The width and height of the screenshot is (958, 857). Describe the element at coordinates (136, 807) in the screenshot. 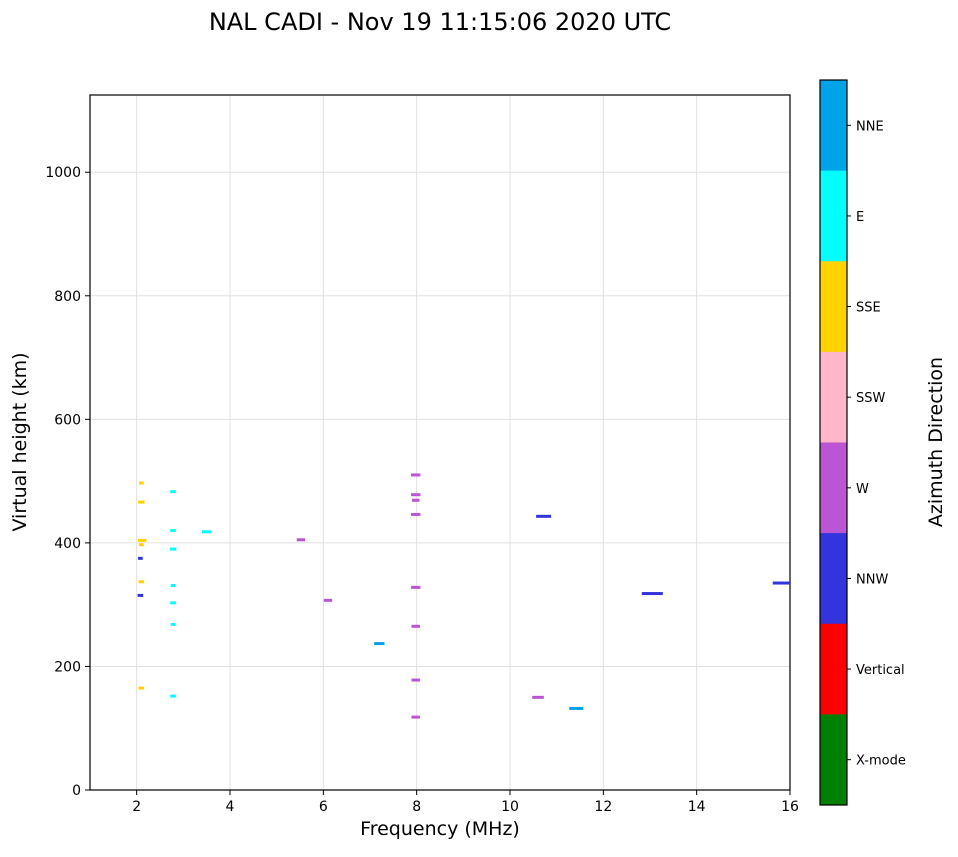

I see `x-tick-label: 2` at that location.